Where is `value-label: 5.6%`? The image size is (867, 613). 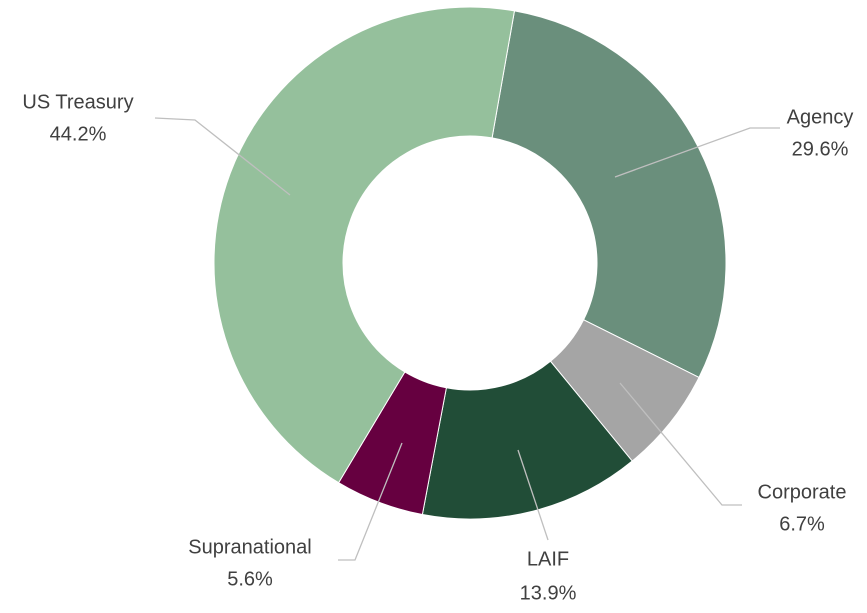
value-label: 5.6% is located at coordinates (250, 579).